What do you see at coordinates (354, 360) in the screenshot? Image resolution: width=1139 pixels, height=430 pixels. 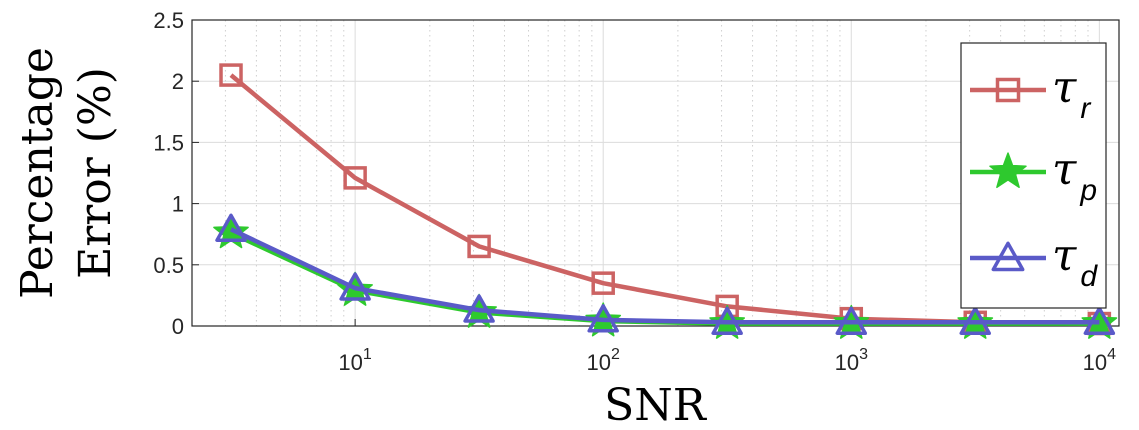 I see `x-tick-label: 10¹` at bounding box center [354, 360].